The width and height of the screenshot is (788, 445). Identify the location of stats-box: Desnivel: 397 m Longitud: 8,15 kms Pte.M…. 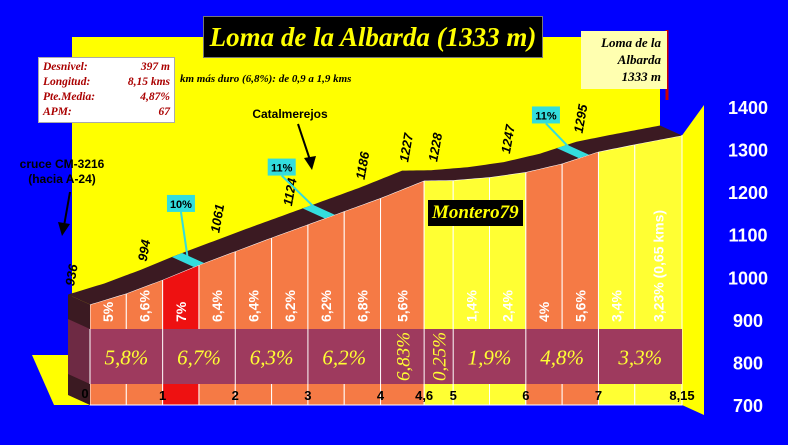
(106, 90).